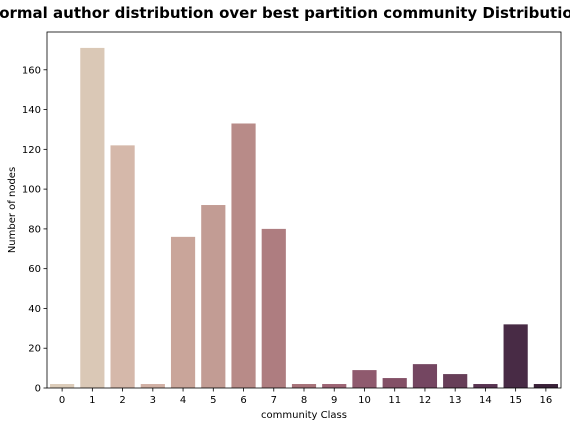  What do you see at coordinates (394, 400) in the screenshot?
I see `x-tick-label: 11` at bounding box center [394, 400].